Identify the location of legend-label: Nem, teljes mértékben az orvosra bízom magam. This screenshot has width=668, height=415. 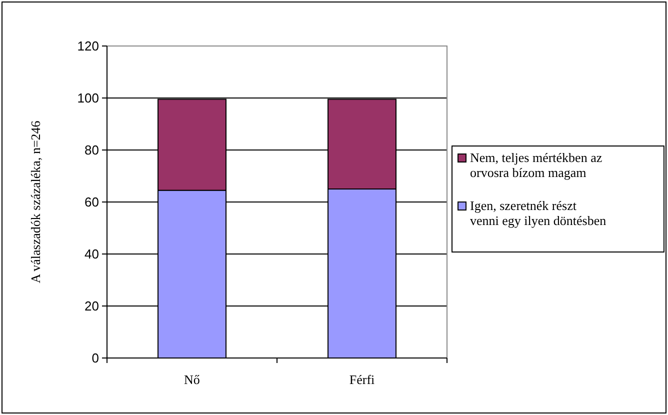
(536, 165).